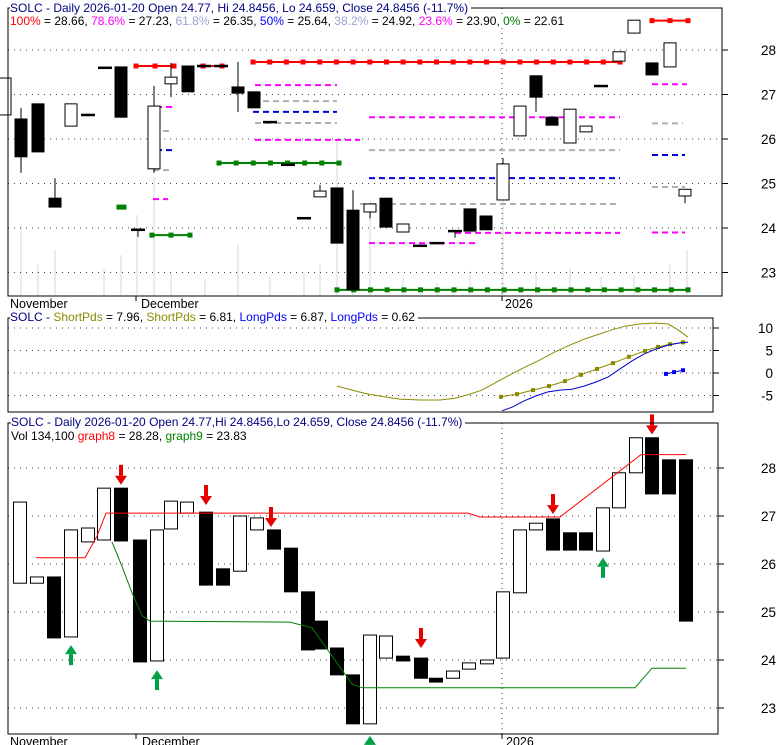 The height and width of the screenshot is (745, 780). What do you see at coordinates (683, 370) in the screenshot?
I see `longpds-marker-line-marker` at bounding box center [683, 370].